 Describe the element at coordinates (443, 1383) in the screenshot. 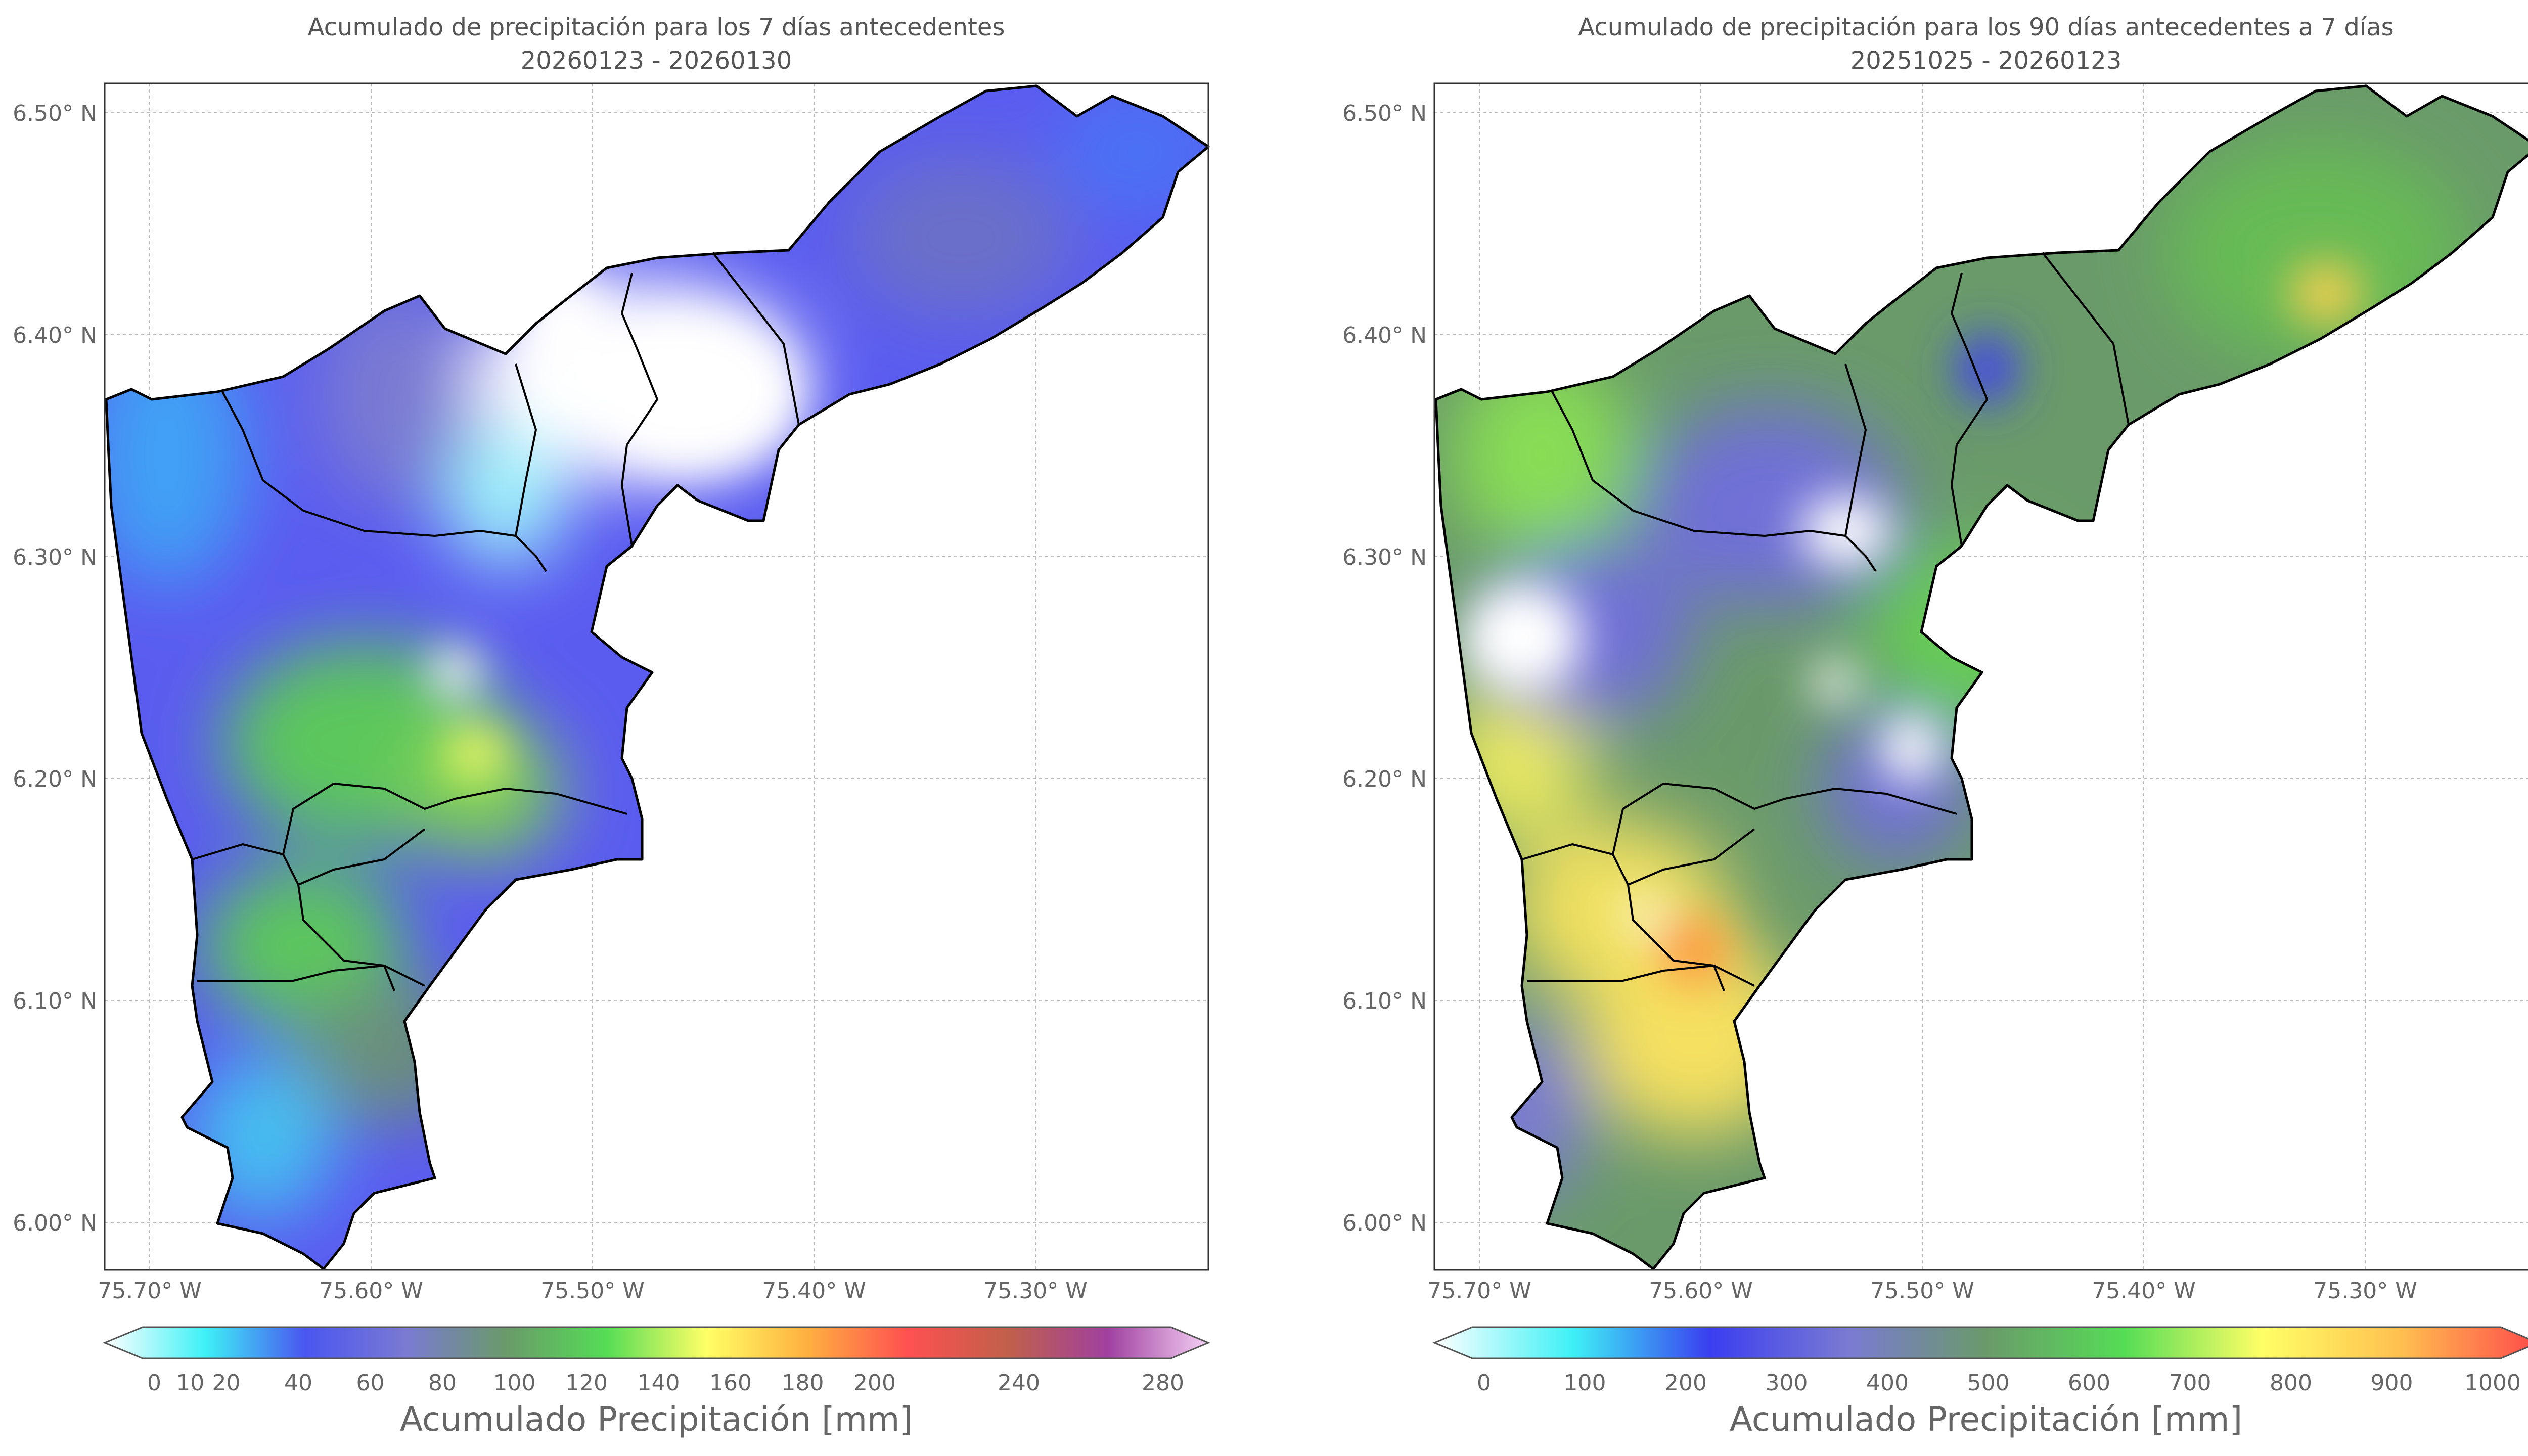

I see `colorbar-tick: 80` at that location.